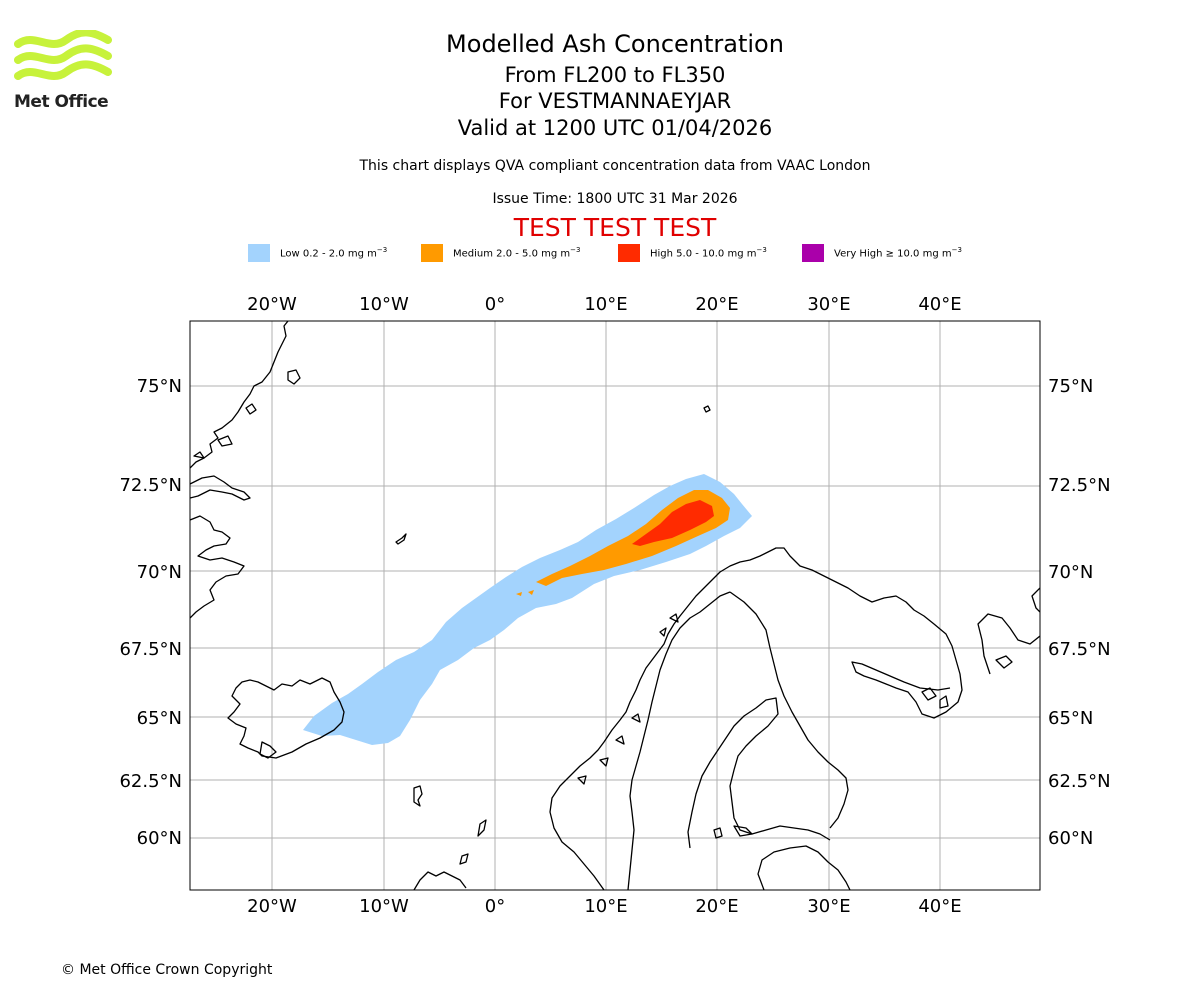 The image size is (1200, 1000). What do you see at coordinates (1070, 572) in the screenshot?
I see `lat-label-right-70n: 70°N` at bounding box center [1070, 572].